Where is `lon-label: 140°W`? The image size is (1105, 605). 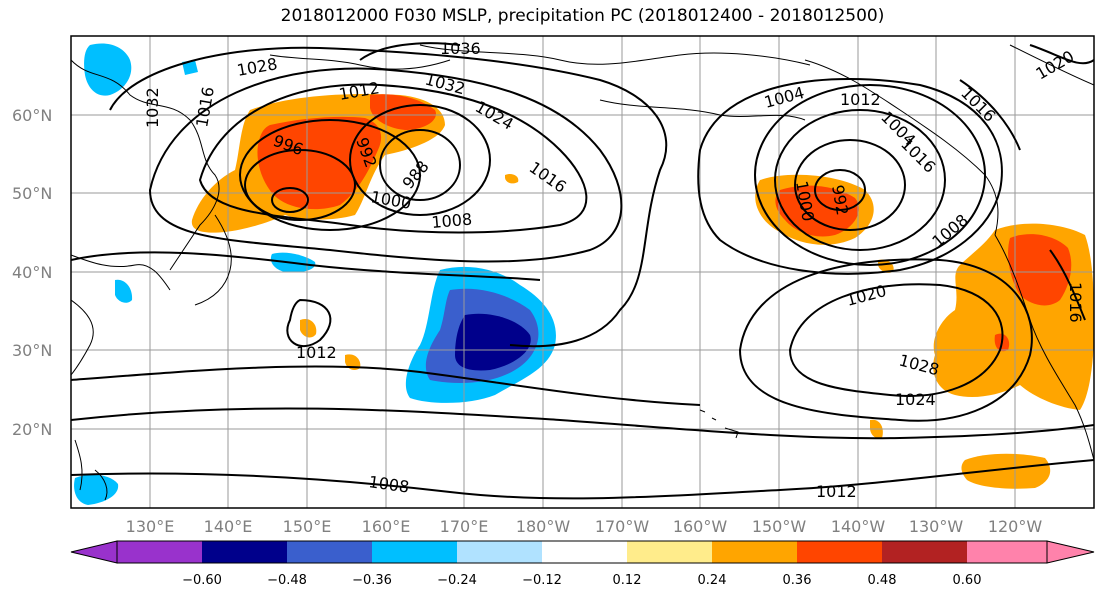 lon-label: 140°W is located at coordinates (858, 526).